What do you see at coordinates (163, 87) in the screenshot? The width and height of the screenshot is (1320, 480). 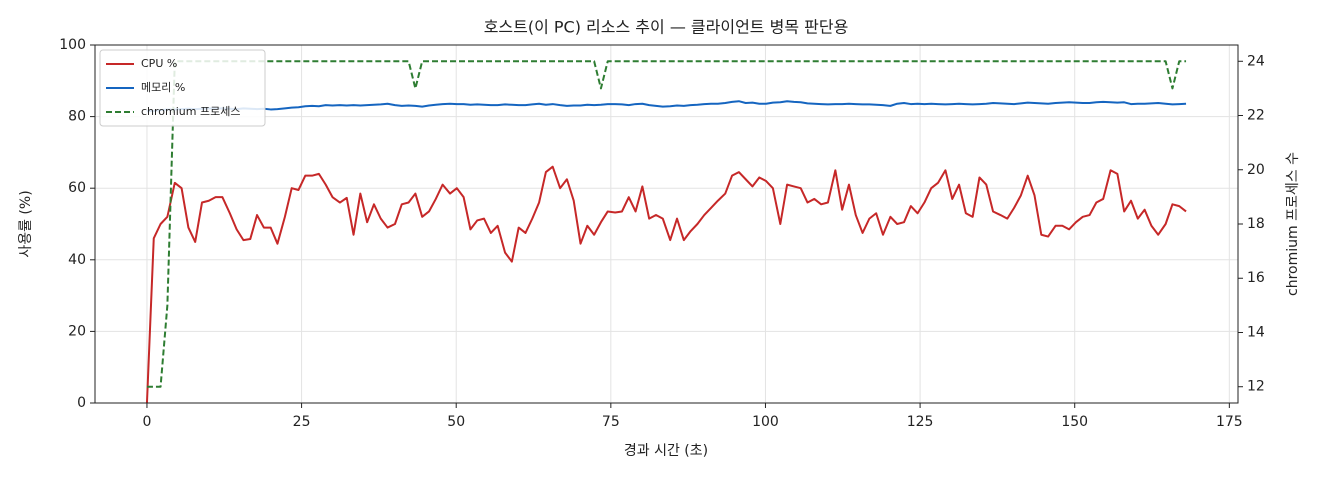 I see `legend-label: 메모리 %` at bounding box center [163, 87].